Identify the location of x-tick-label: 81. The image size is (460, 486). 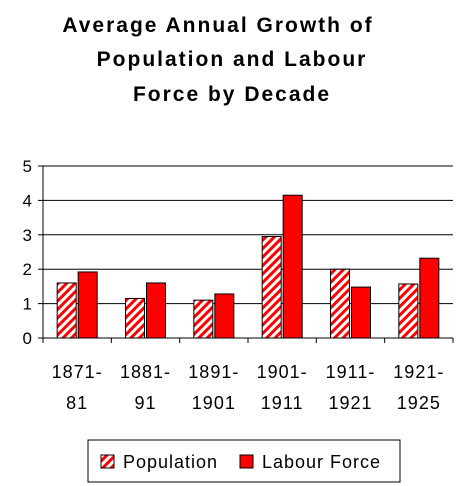
(77, 403).